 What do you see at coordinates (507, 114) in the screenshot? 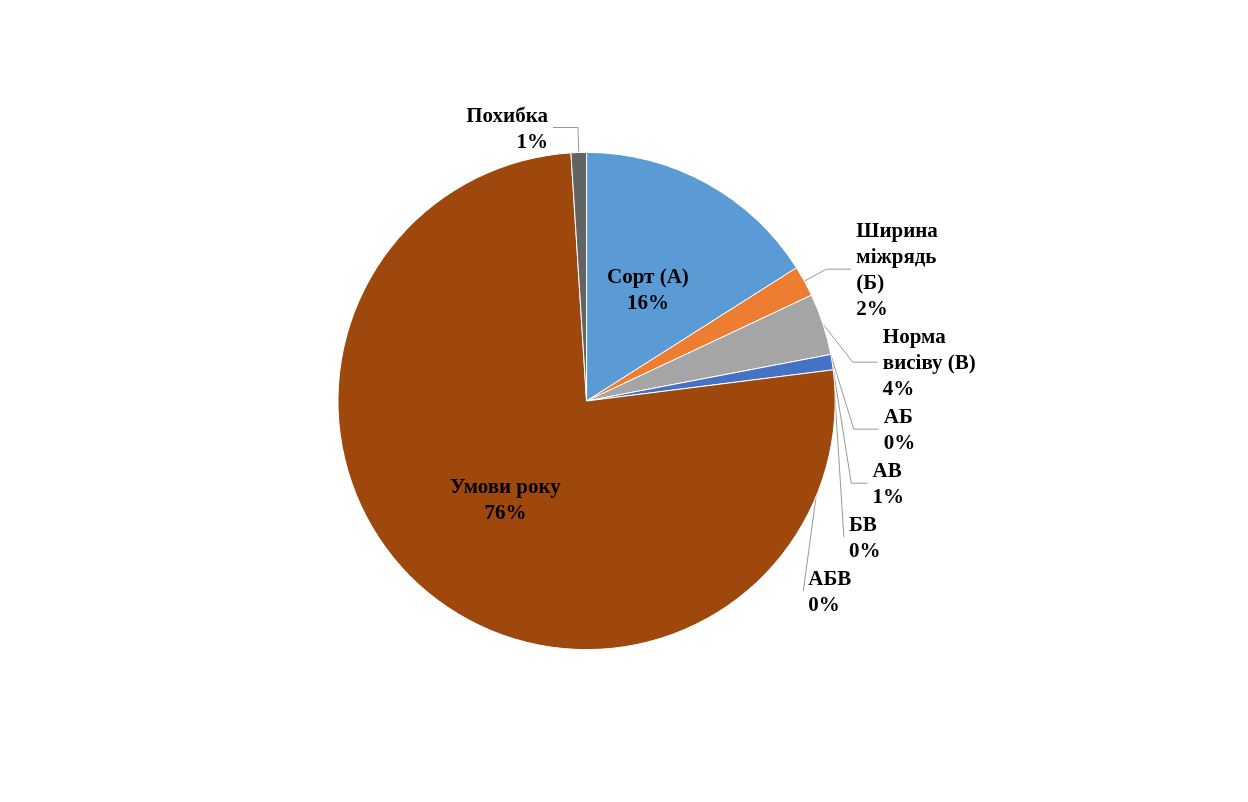
I see `slice-label: Похибка` at bounding box center [507, 114].